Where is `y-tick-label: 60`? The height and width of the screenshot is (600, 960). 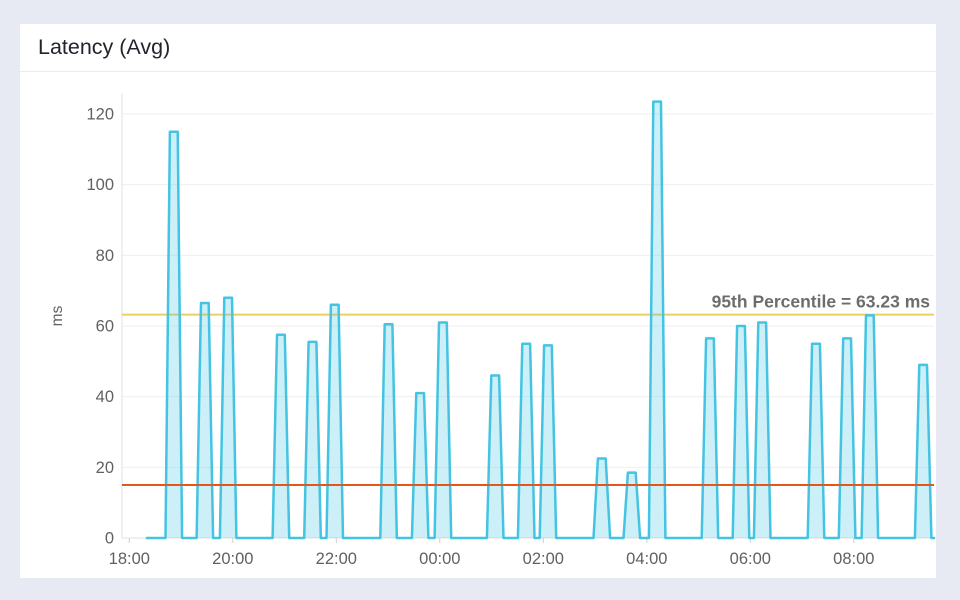
y-tick-label: 60 is located at coordinates (105, 327).